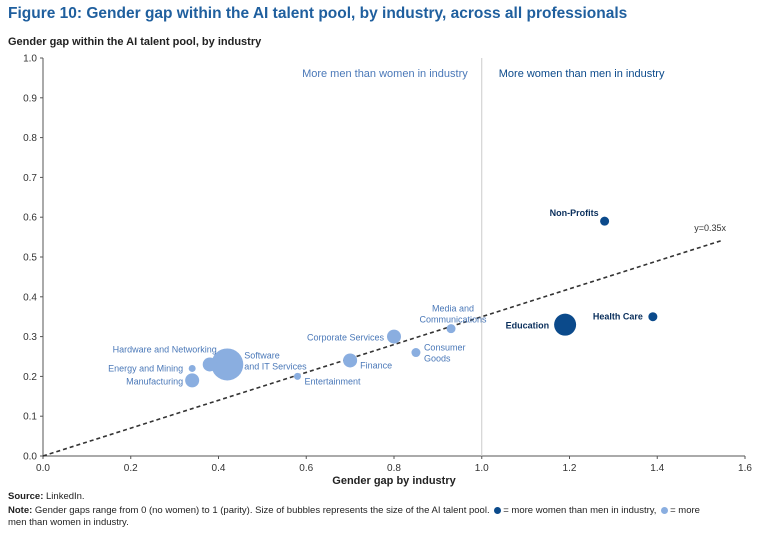 This screenshot has height=536, width=768. I want to click on note-text-2: = more women than men in industry,, so click(580, 510).